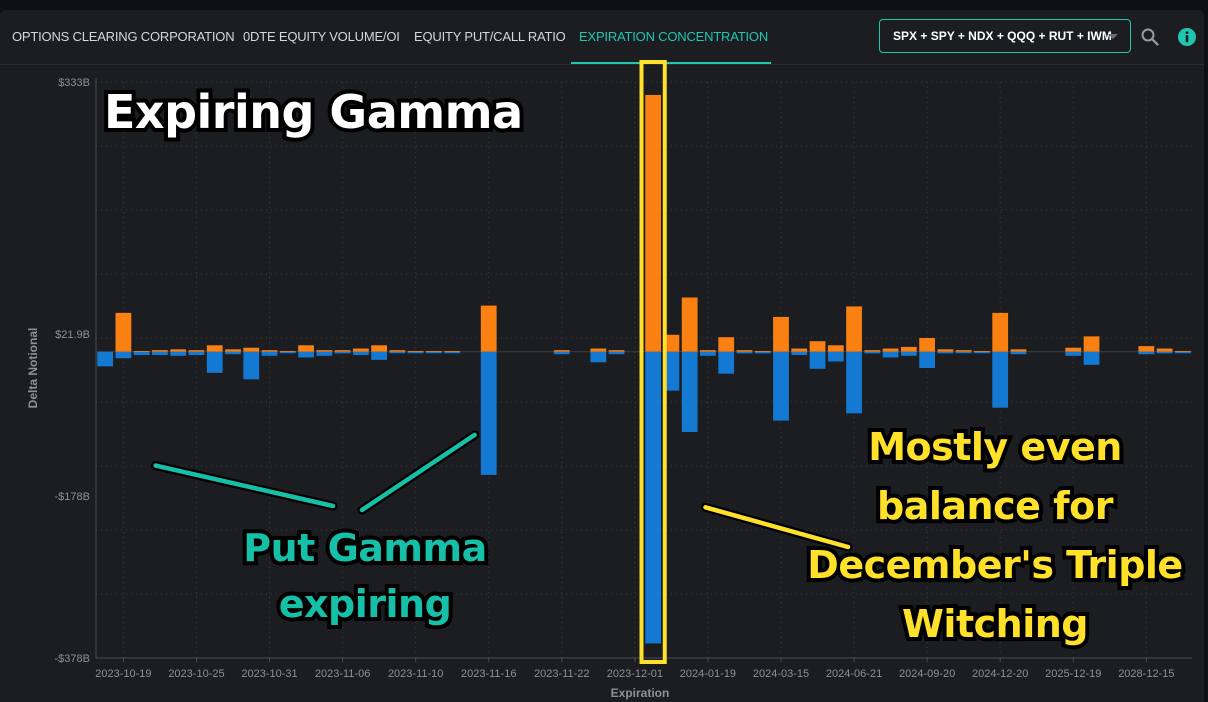 Image resolution: width=1208 pixels, height=702 pixels. What do you see at coordinates (72, 497) in the screenshot?
I see `y-tick-label: -$178B` at bounding box center [72, 497].